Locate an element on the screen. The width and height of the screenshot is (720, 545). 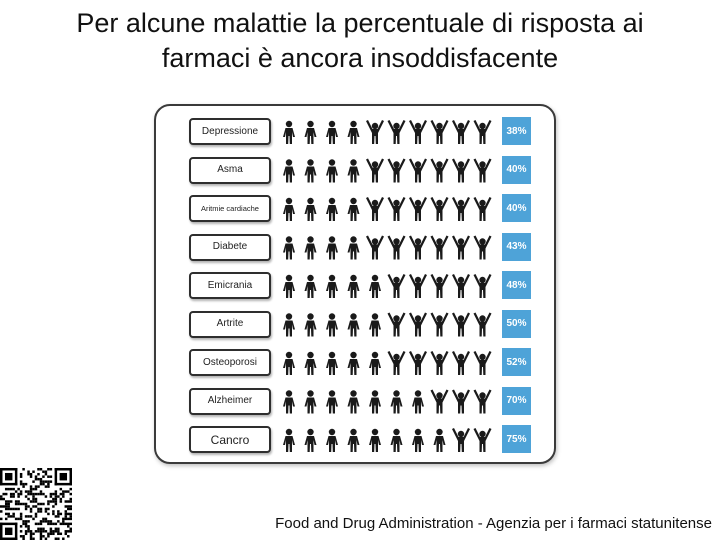
qr-code-icon is located at coordinates (36, 504).